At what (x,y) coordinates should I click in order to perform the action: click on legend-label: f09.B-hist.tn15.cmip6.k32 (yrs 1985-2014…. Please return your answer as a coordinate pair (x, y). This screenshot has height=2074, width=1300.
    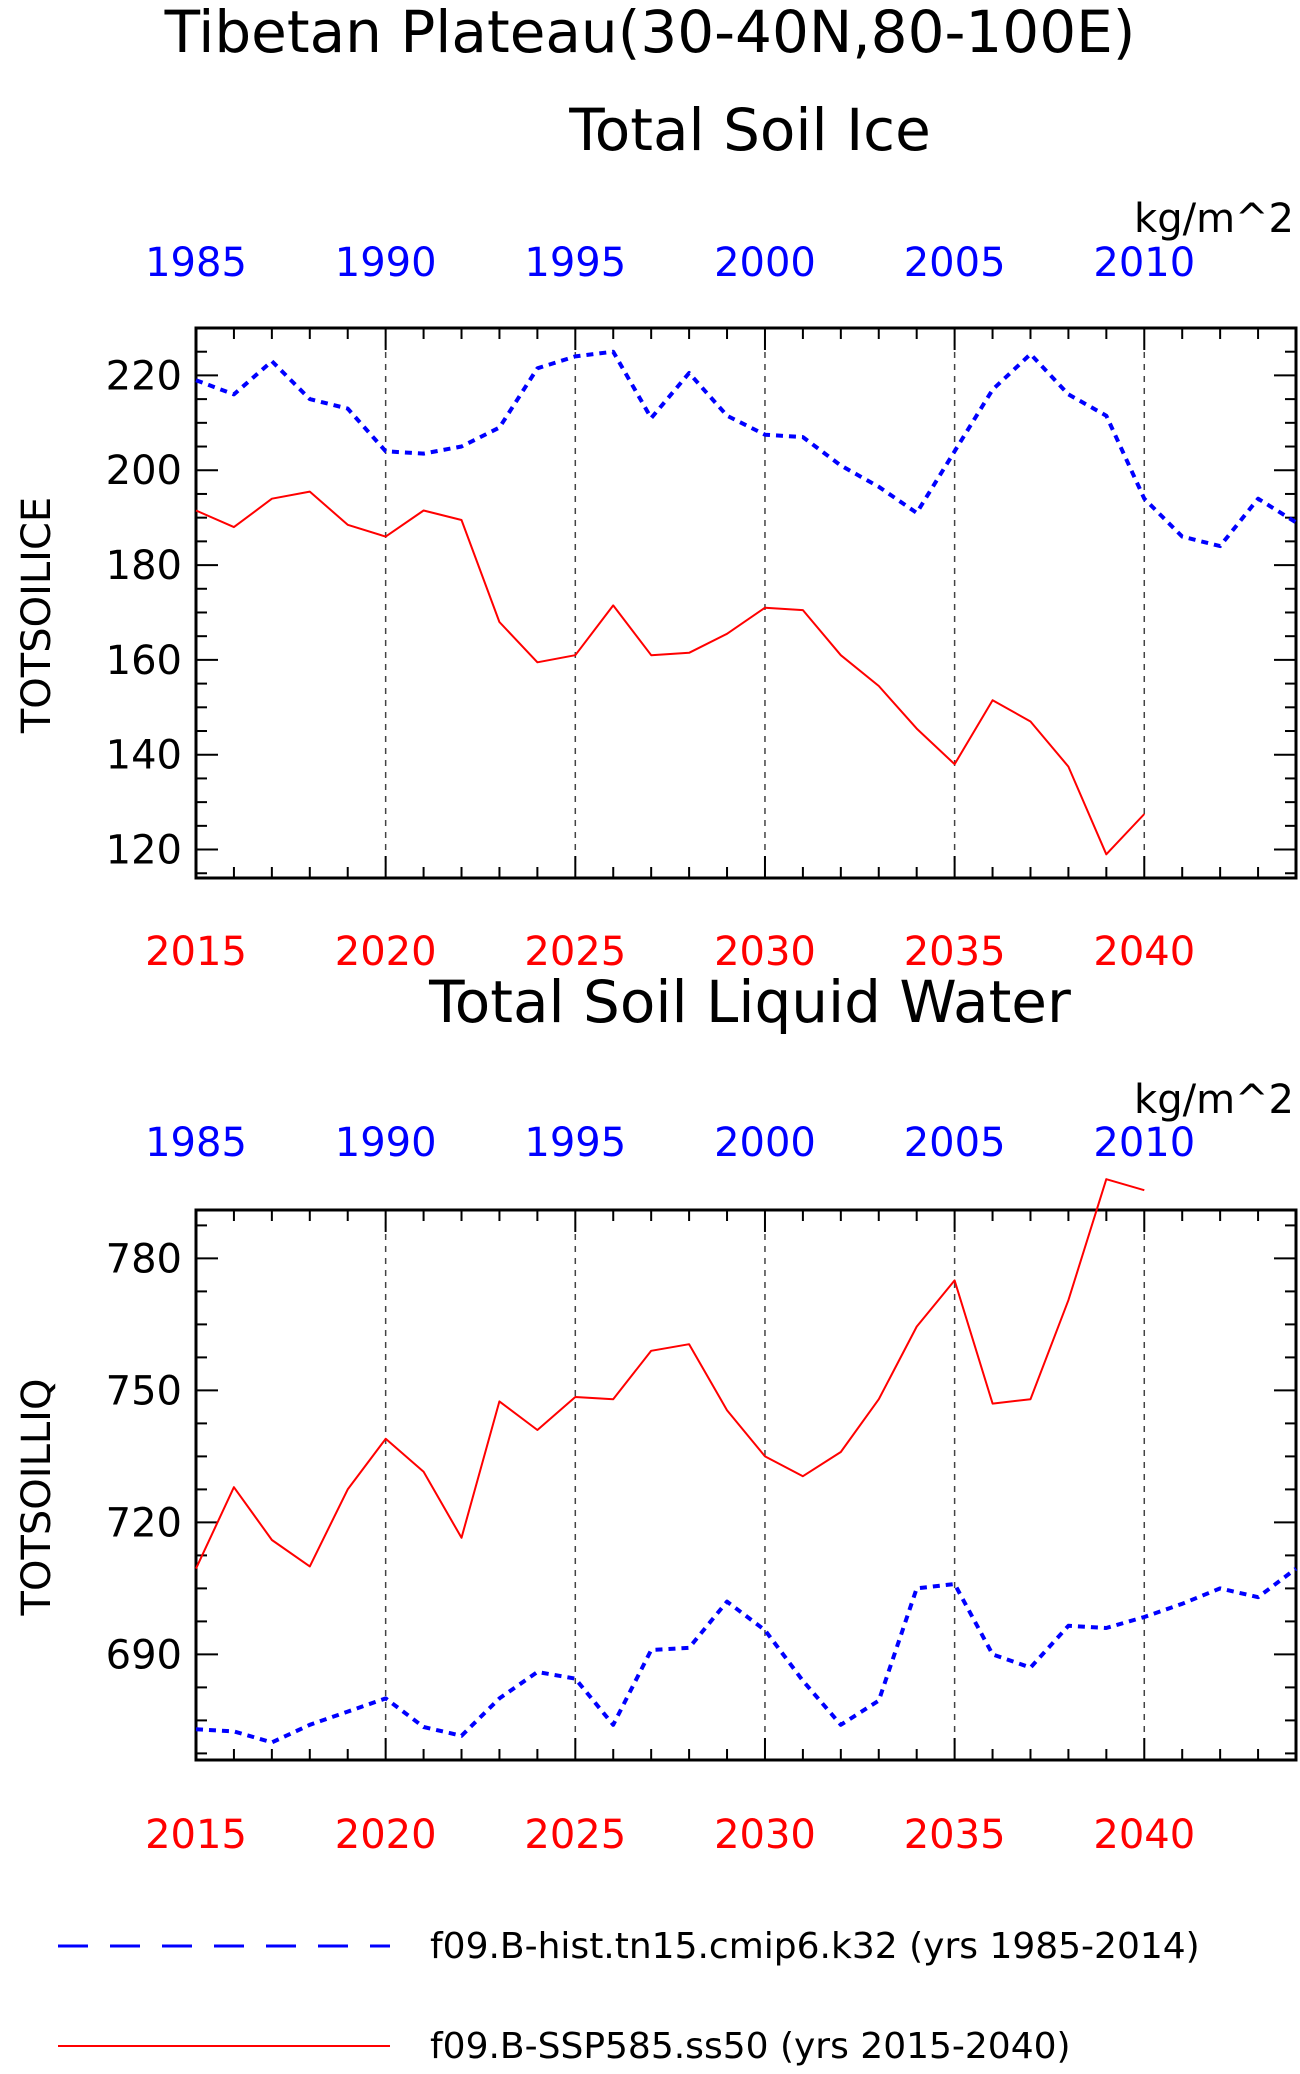
    Looking at the image, I should click on (815, 1946).